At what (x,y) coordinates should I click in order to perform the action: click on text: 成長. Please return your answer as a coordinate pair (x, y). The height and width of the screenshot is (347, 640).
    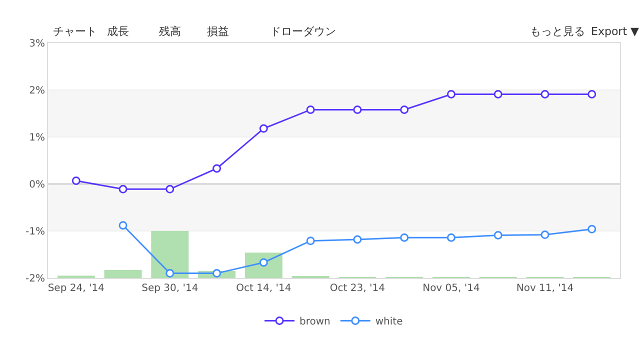
    Looking at the image, I should click on (118, 31).